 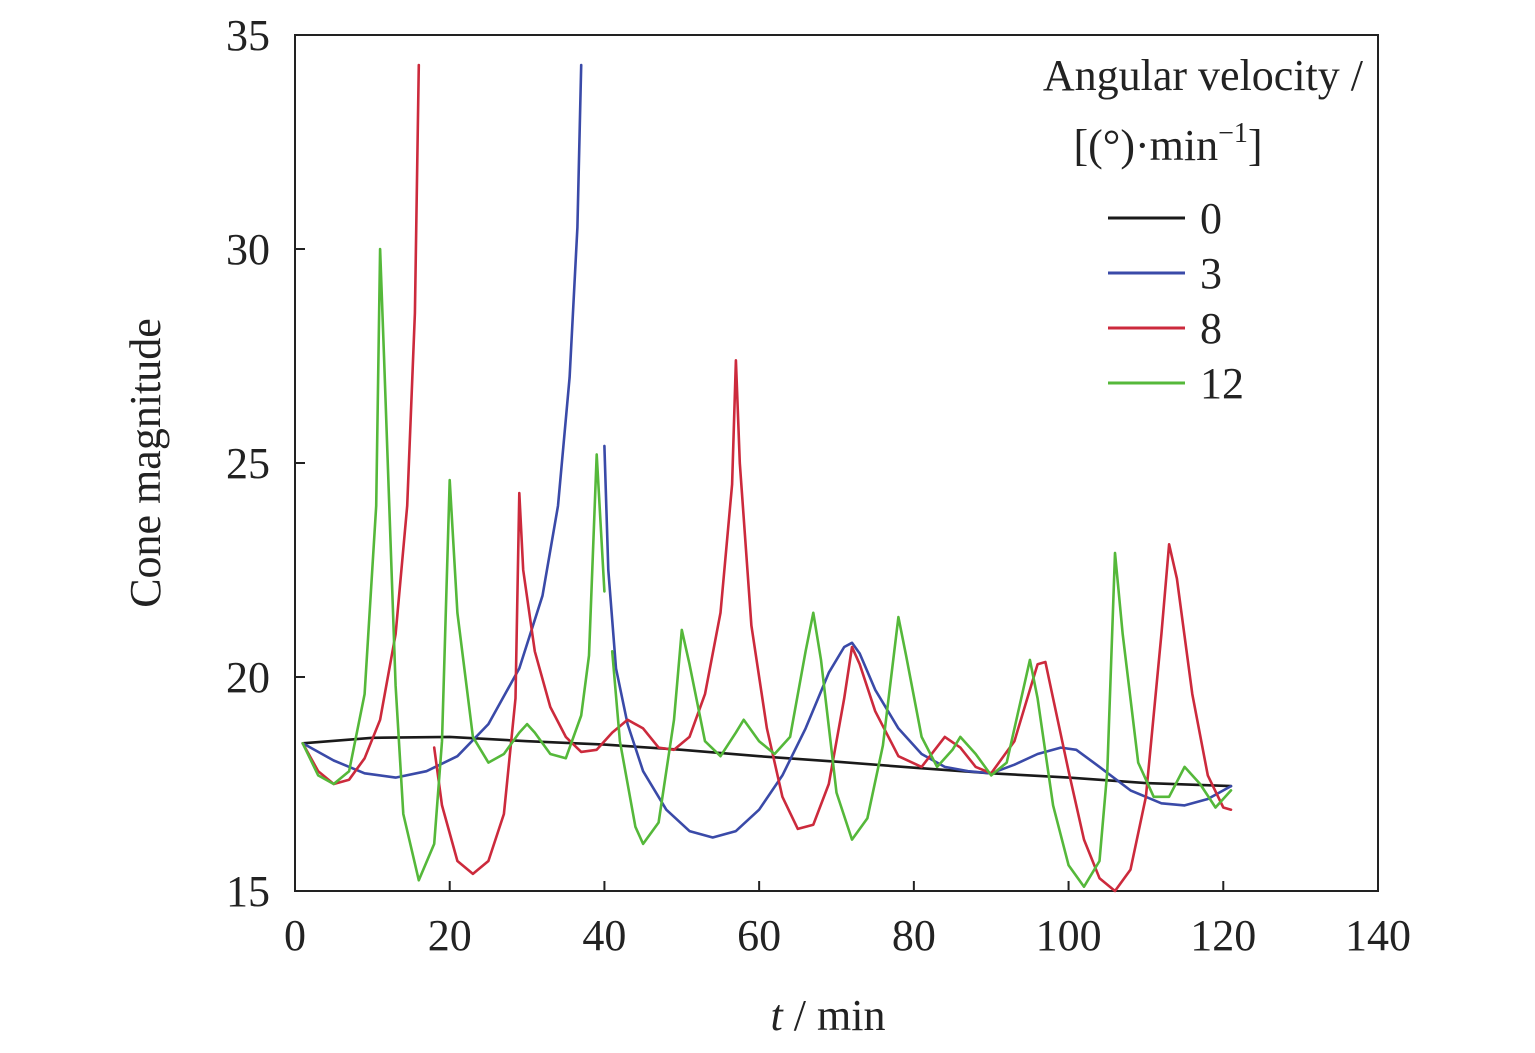 What do you see at coordinates (1223, 935) in the screenshot?
I see `x-tick-label-120: 120` at bounding box center [1223, 935].